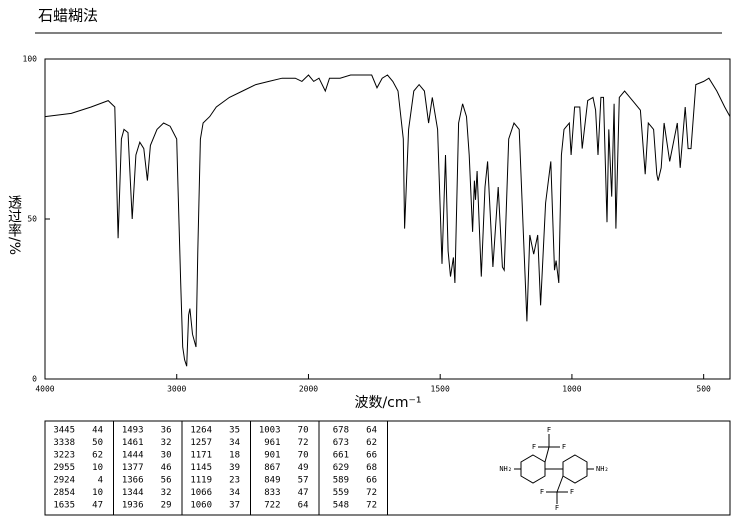 Image resolution: width=748 pixels, height=524 pixels. What do you see at coordinates (272, 481) in the screenshot?
I see `table-cell: 849` at bounding box center [272, 481].